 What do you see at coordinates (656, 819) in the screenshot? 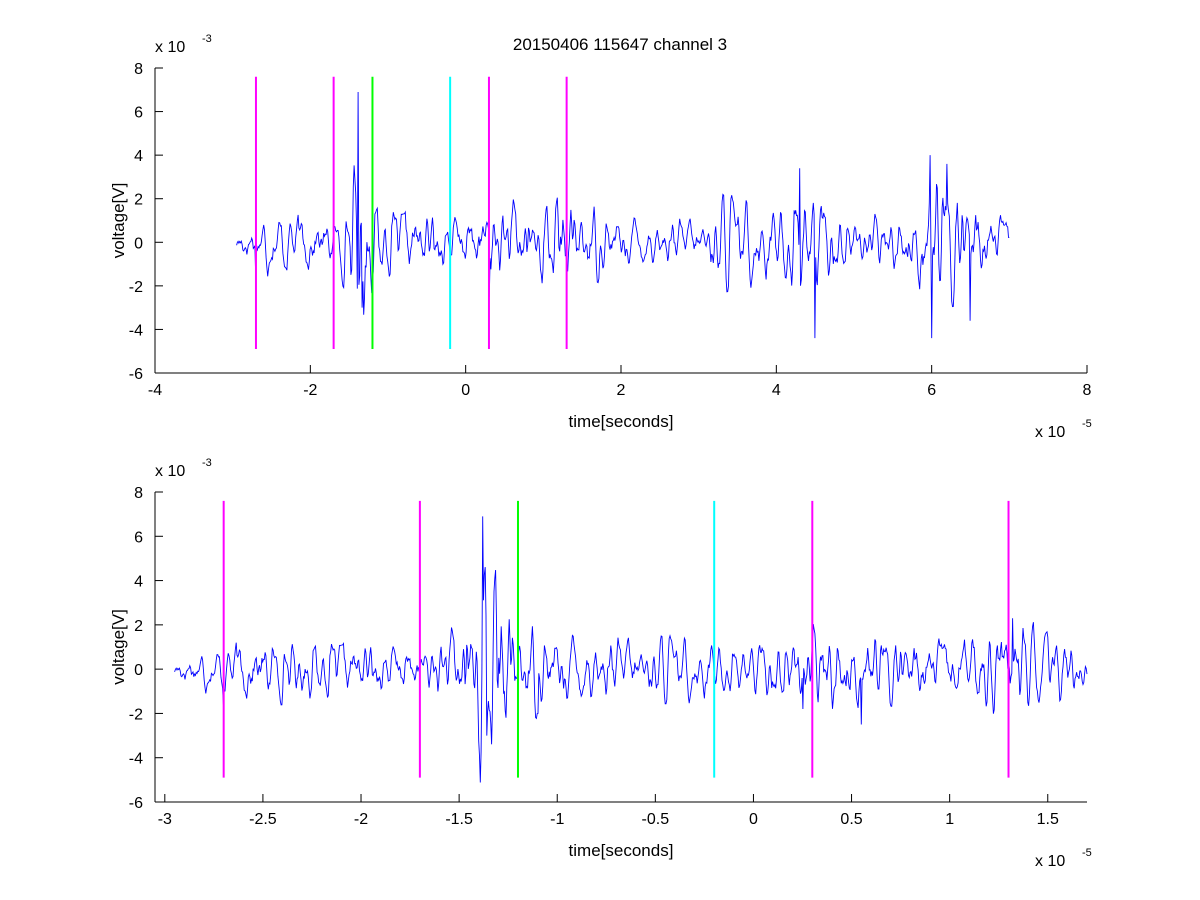
I see `x-tick-label: -0.5` at bounding box center [656, 819].